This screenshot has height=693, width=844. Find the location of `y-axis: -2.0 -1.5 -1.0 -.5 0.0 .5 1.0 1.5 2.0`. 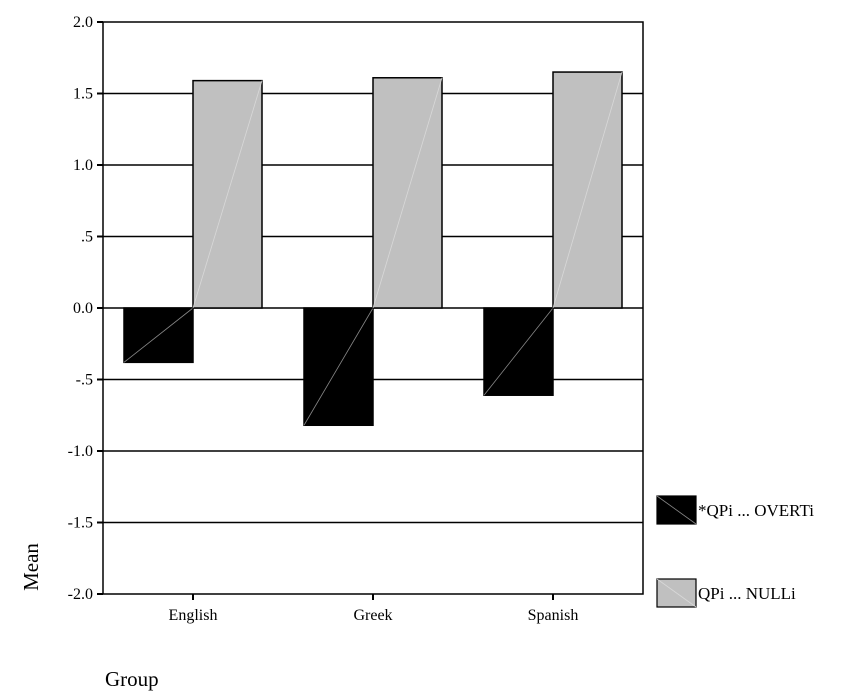

y-axis: -2.0 -1.5 -1.0 -.5 0.0 .5 1.0 1.5 2.0 is located at coordinates (85, 308).